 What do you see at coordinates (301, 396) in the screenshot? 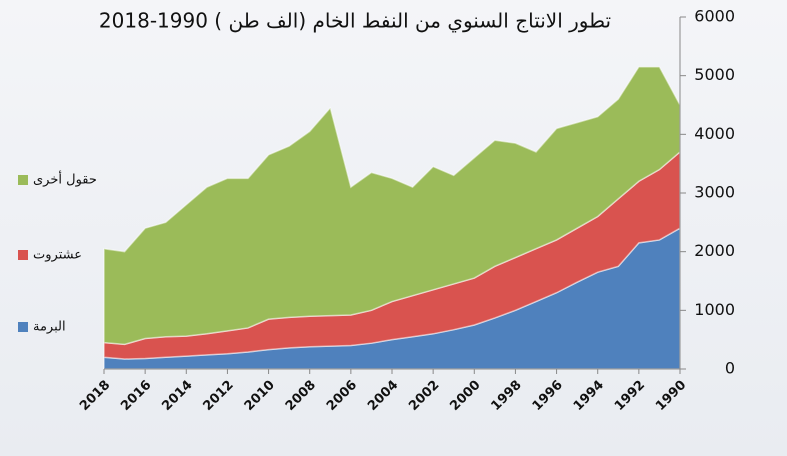
I see `x-tick-label: 2008` at bounding box center [301, 396].